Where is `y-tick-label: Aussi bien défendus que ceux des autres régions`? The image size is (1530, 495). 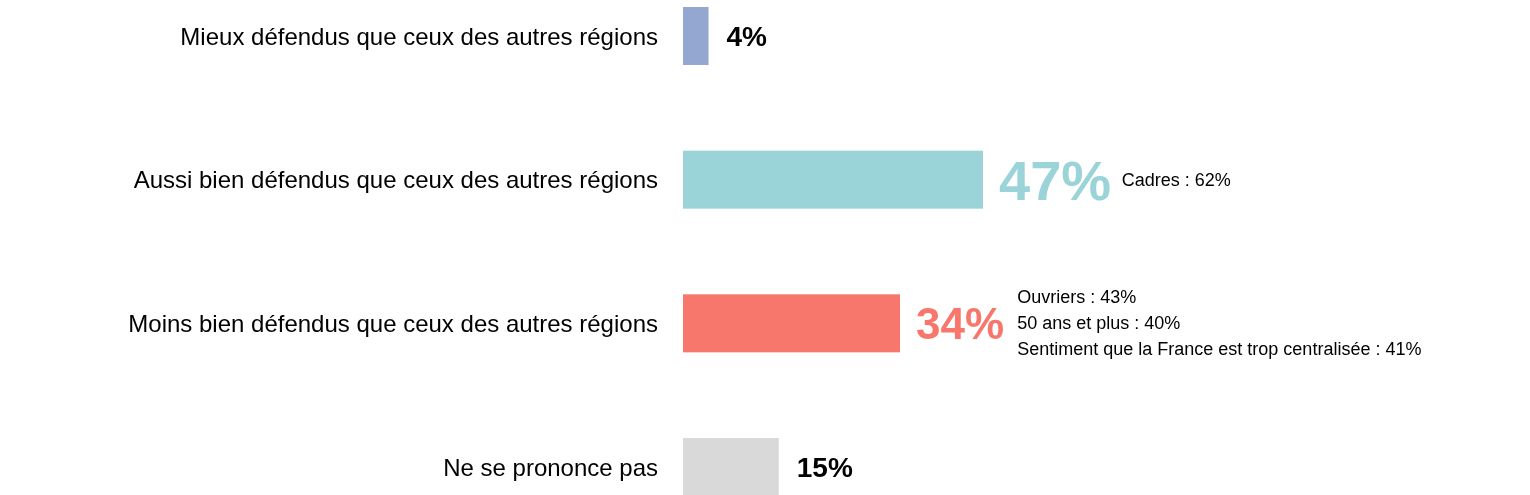 y-tick-label: Aussi bien défendus que ceux des autres régions is located at coordinates (395, 180).